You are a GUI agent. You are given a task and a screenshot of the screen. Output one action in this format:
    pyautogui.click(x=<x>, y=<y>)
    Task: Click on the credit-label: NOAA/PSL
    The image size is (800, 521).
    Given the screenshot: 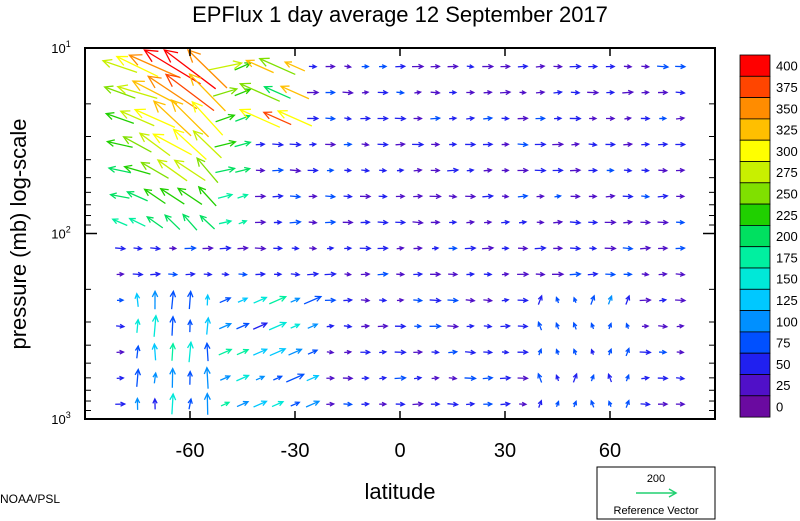 What is the action you would take?
    pyautogui.click(x=30, y=499)
    